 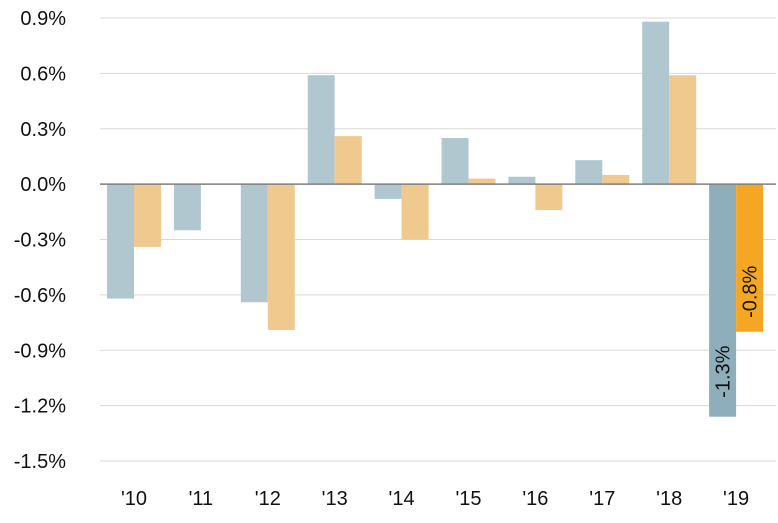 What do you see at coordinates (736, 499) in the screenshot?
I see `x-tick-label: '19` at bounding box center [736, 499].